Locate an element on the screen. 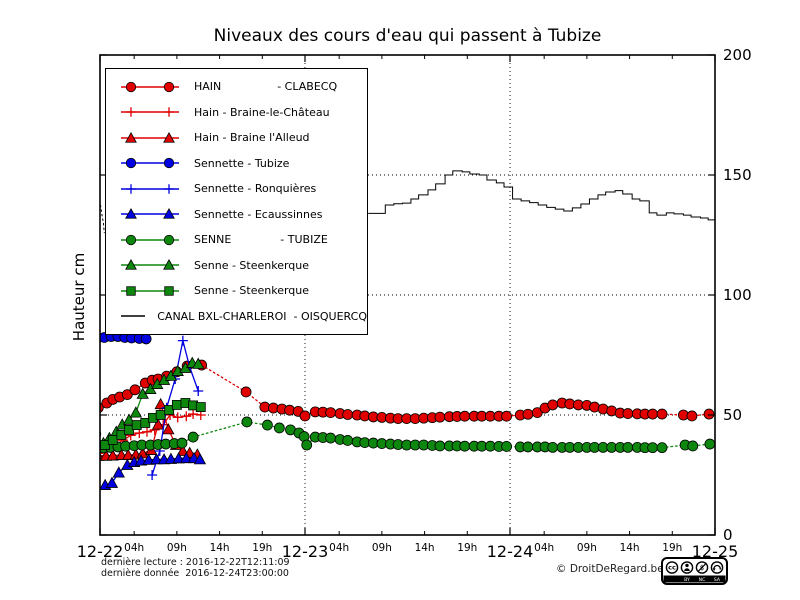  legend-item: Sennette - Ecaussinnes is located at coordinates (236, 214).